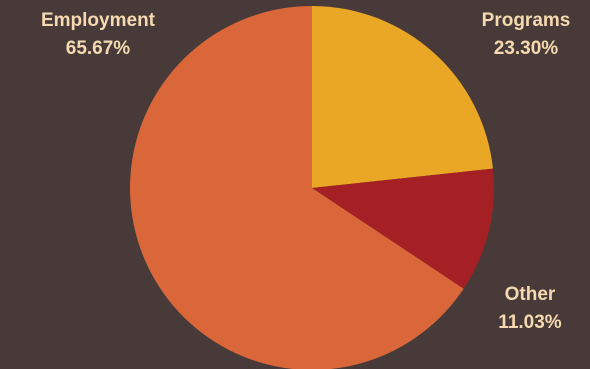 This screenshot has height=369, width=590. I want to click on slice-label-programs-name: Programs, so click(526, 20).